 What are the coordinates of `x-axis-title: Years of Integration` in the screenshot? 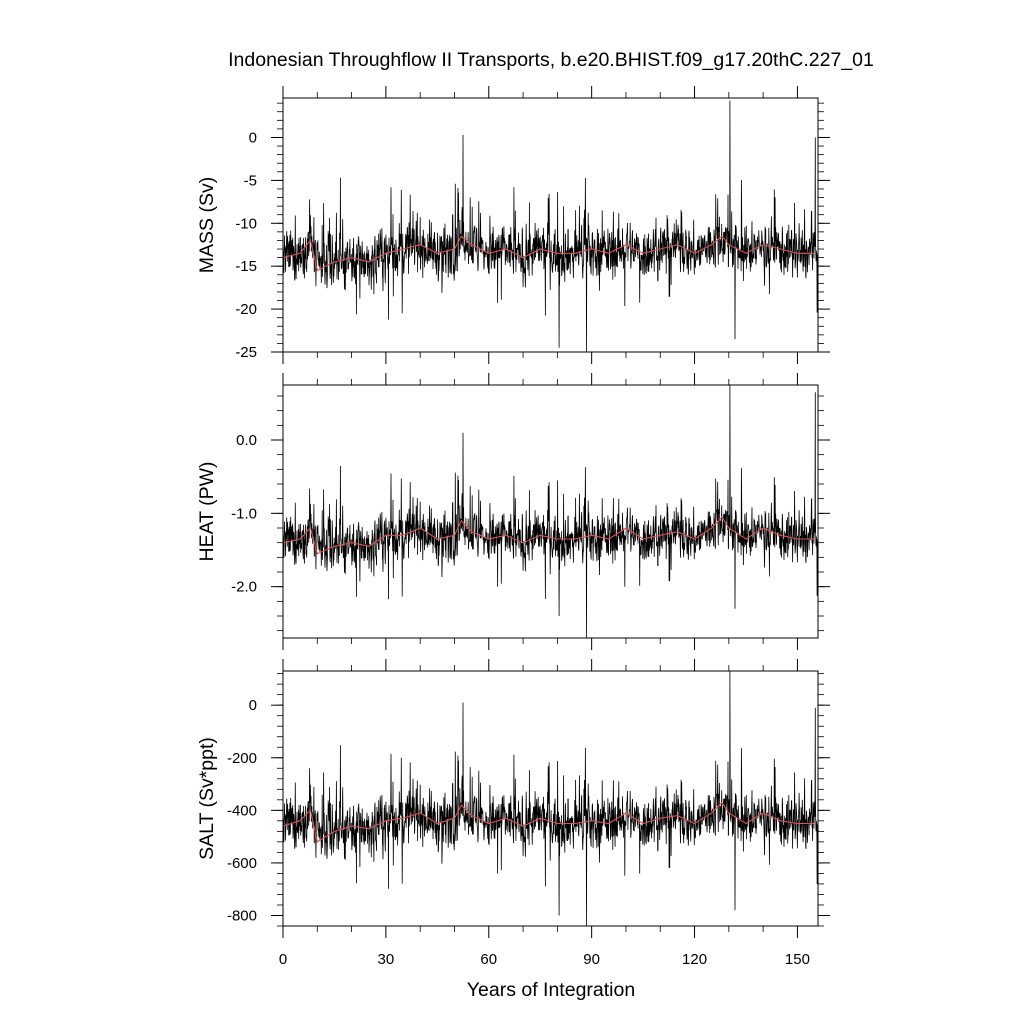 It's located at (551, 990).